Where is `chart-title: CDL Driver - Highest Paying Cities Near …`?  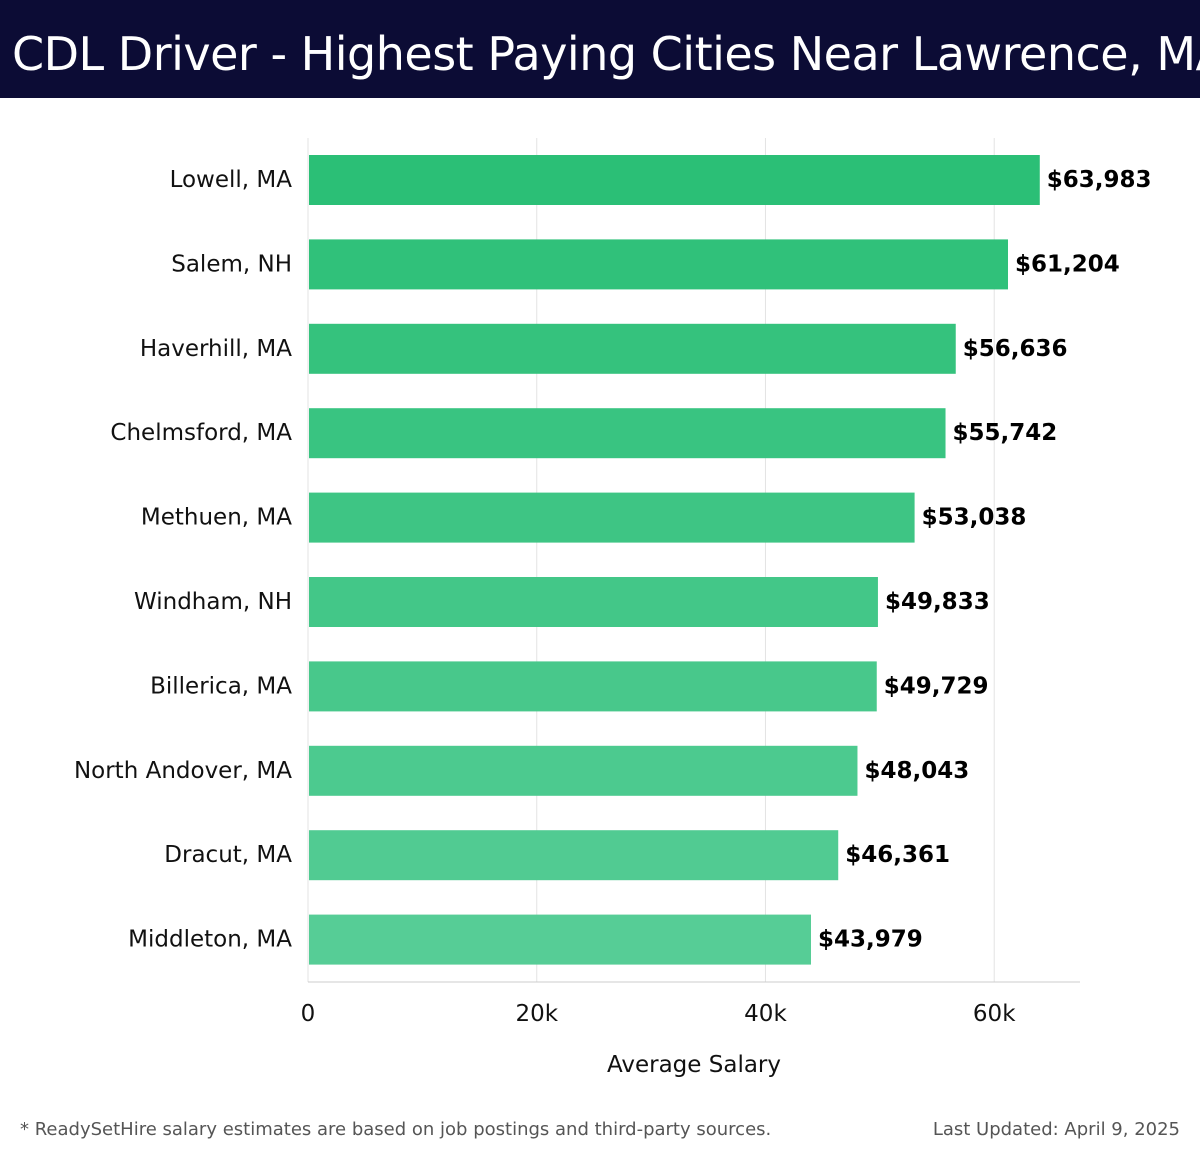 chart-title: CDL Driver - Highest Paying Cities Near … is located at coordinates (606, 54).